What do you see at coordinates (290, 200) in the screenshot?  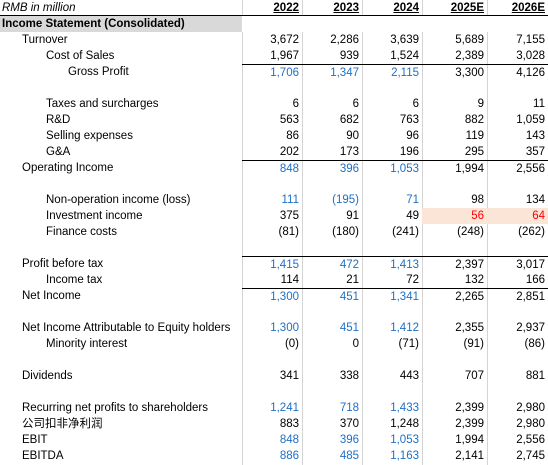 I see `cell: 111` at bounding box center [290, 200].